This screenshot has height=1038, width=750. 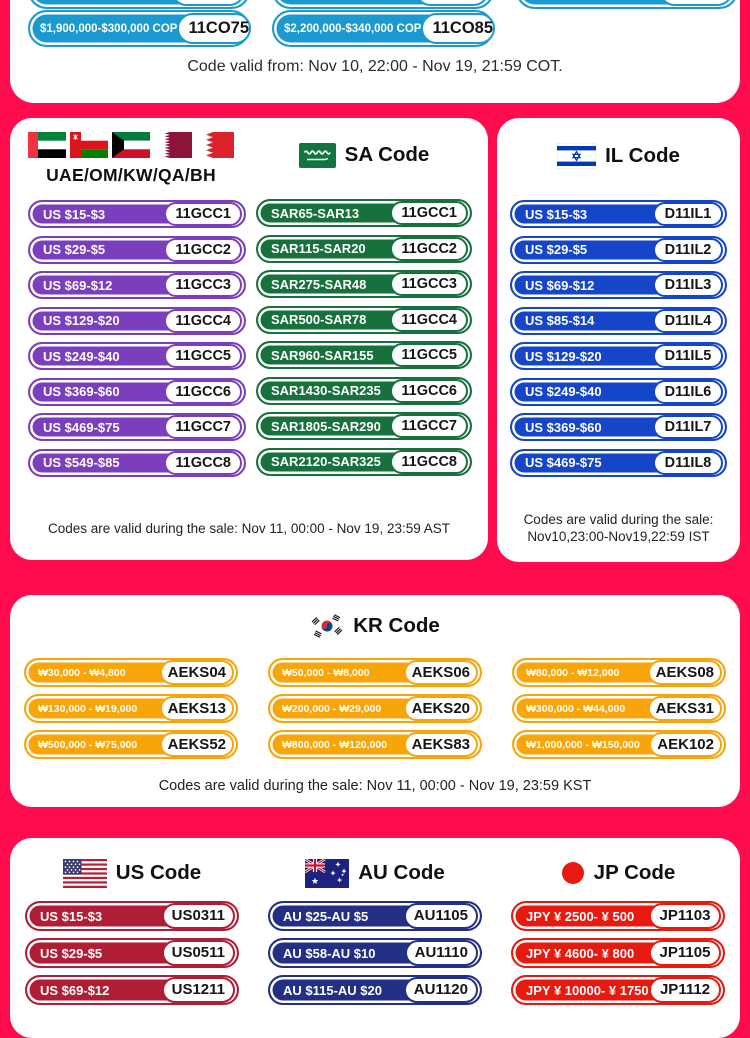 I want to click on oman-flag-icon, so click(x=89, y=145).